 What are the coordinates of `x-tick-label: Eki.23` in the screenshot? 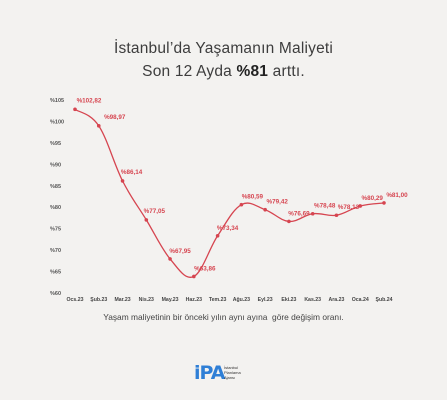 It's located at (288, 300).